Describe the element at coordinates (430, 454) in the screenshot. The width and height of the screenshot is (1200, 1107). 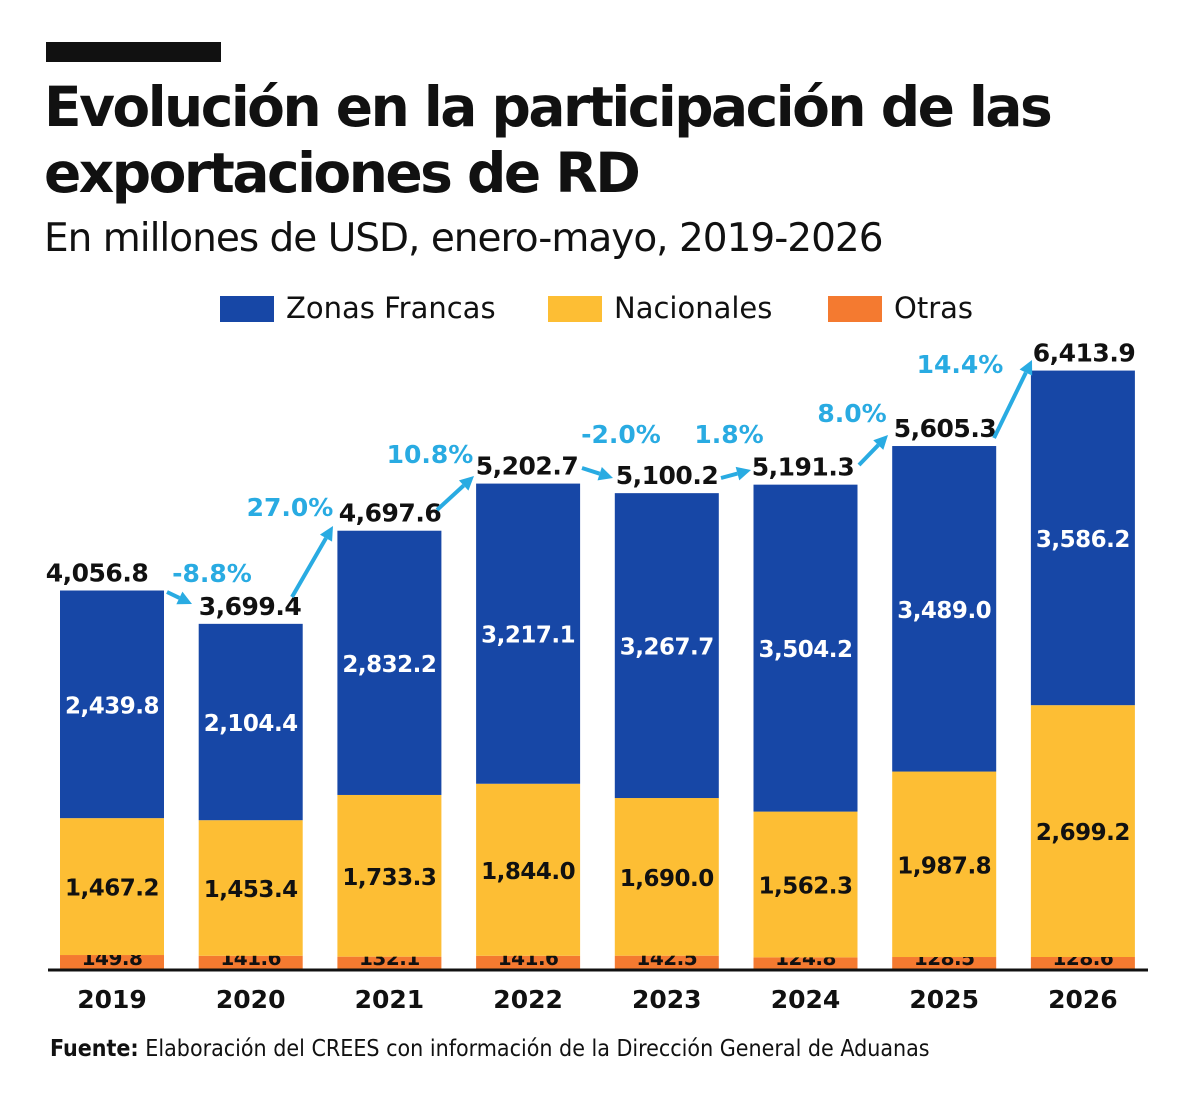
I see `growth-label-2022: 10.8%` at that location.